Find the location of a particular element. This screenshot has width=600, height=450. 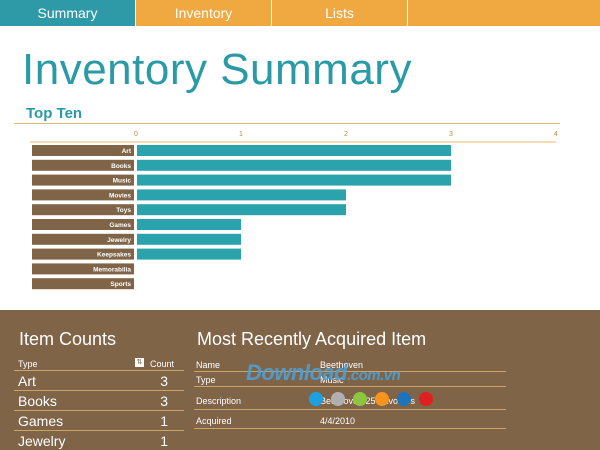

item-counts-header-count: Count is located at coordinates (162, 364).